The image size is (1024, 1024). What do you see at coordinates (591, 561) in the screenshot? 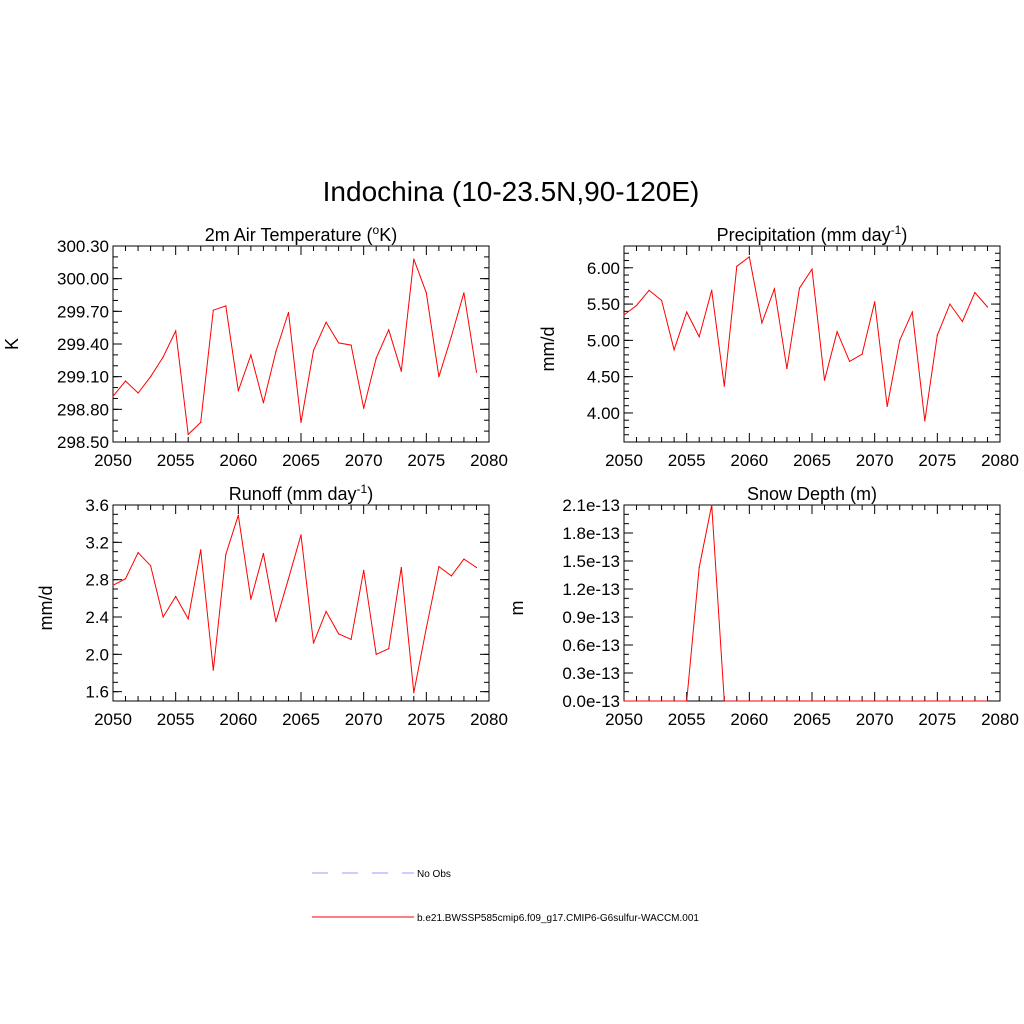
I see `y-tick-label: 1.5e-13` at bounding box center [591, 561].